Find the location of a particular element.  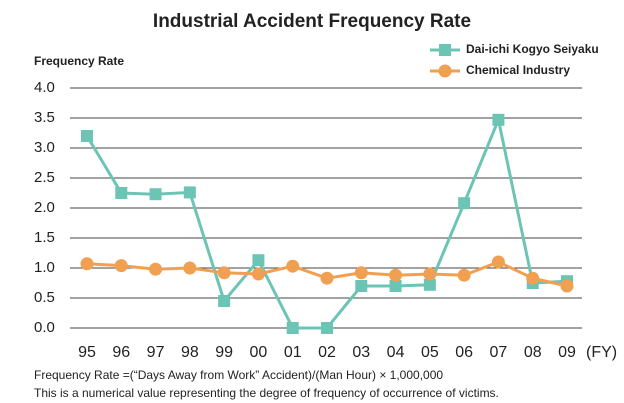

x-tick-label: 97 is located at coordinates (156, 352).